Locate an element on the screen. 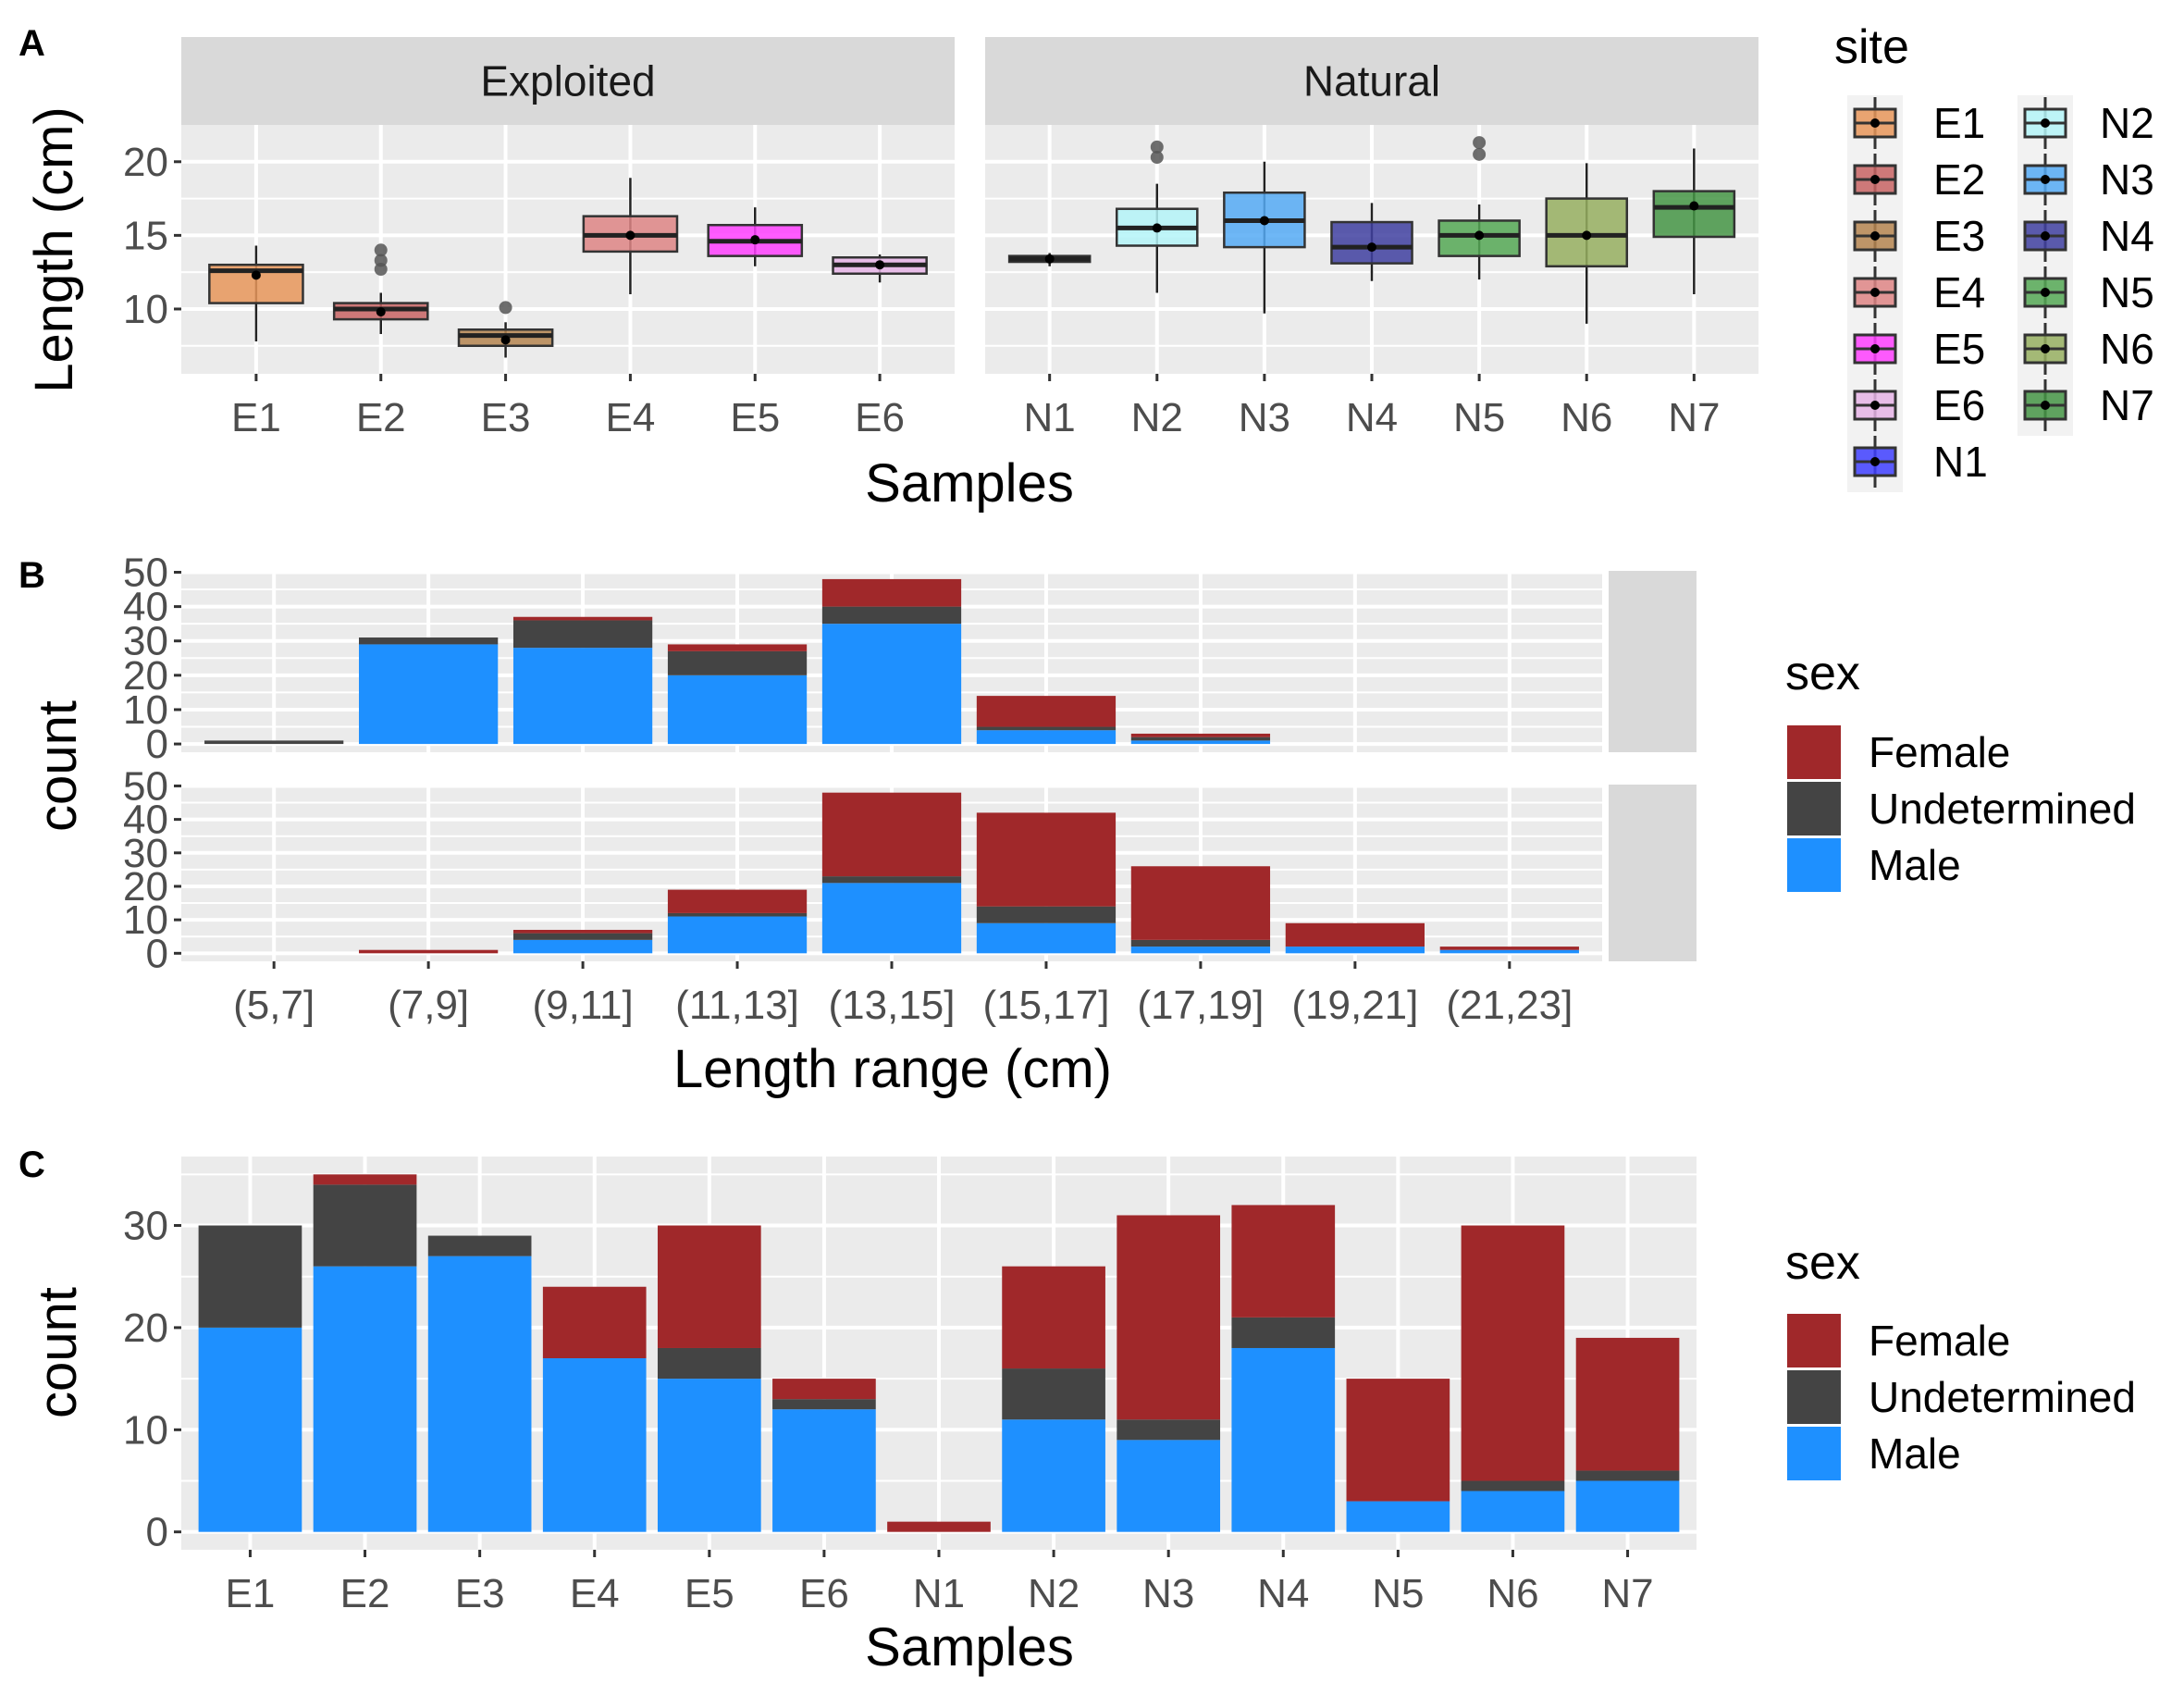 The height and width of the screenshot is (1683, 2184). mean-point-N7 is located at coordinates (1694, 206).